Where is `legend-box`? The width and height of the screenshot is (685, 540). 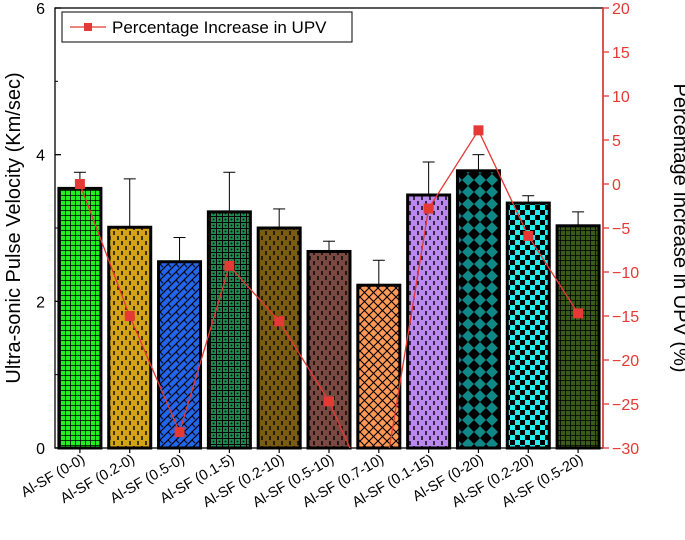 legend-box is located at coordinates (207, 27).